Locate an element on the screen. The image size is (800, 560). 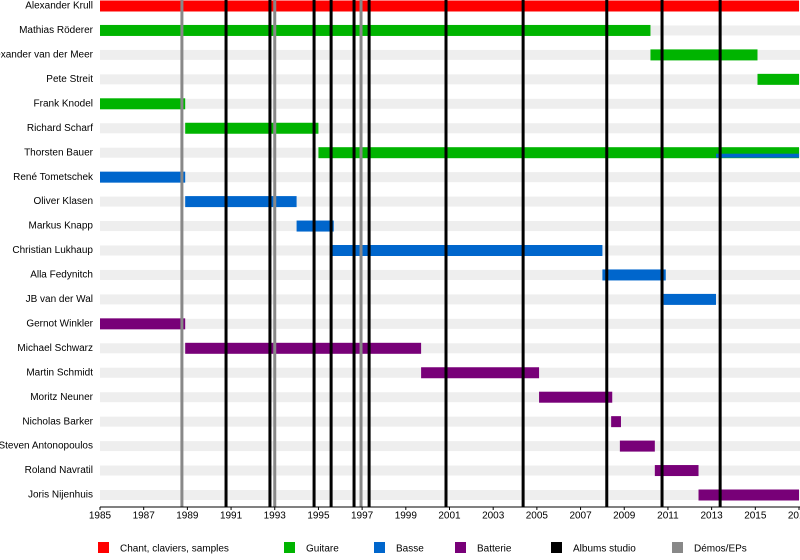
member-label: René Tometschek is located at coordinates (53, 177).